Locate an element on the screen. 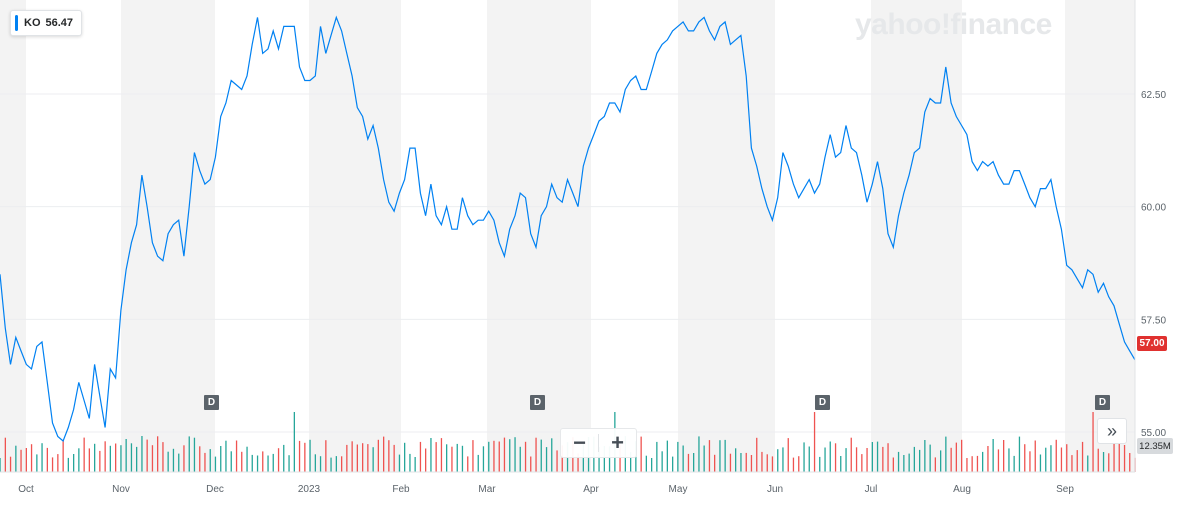  zoom-in-button: + is located at coordinates (617, 442).